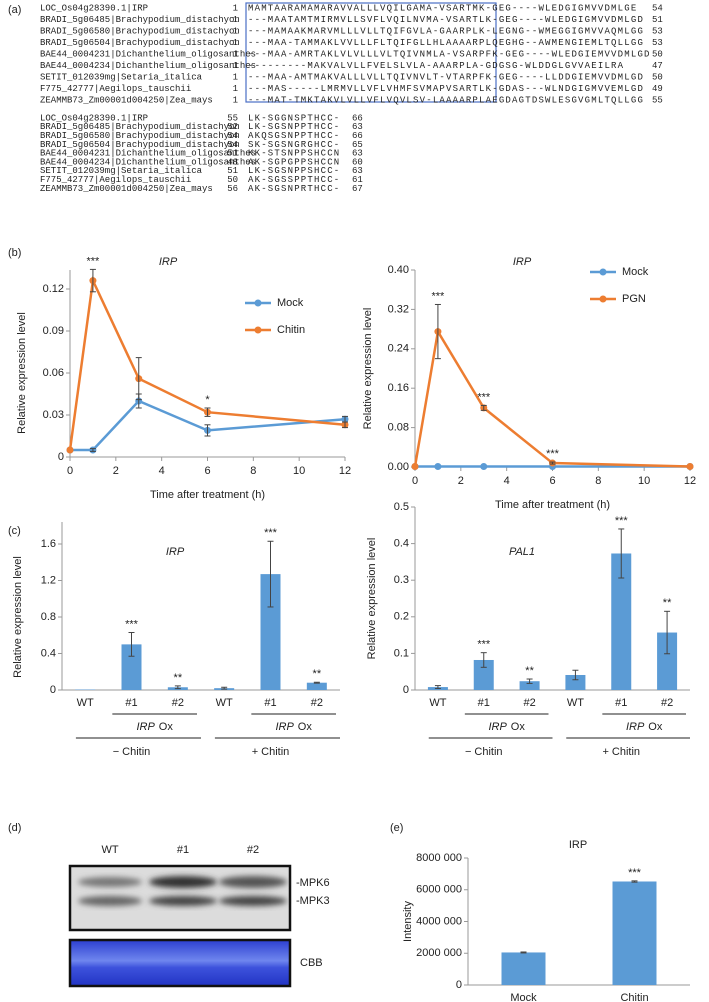 Image resolution: width=709 pixels, height=1002 pixels. Describe the element at coordinates (439, 953) in the screenshot. I see `y-tick-label: 2000 000` at that location.